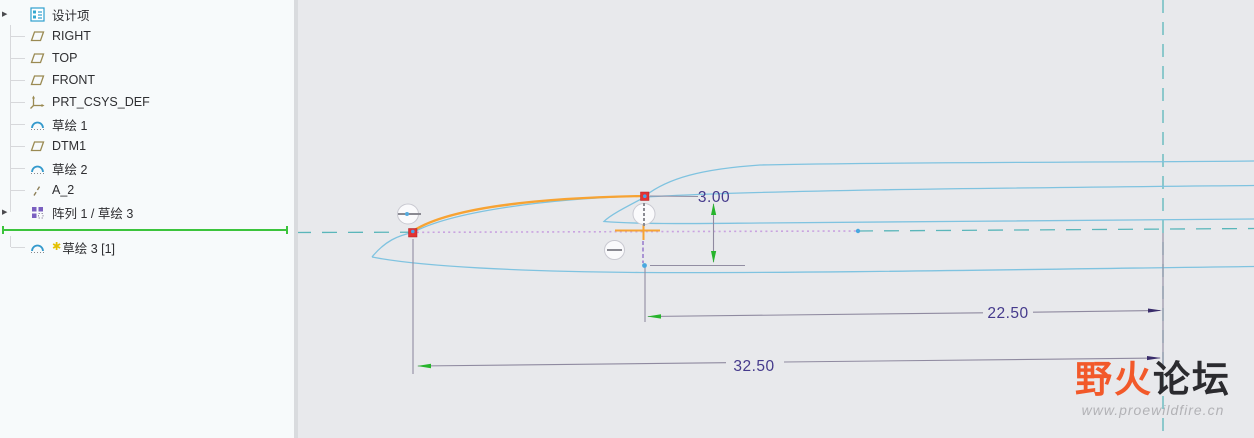 This screenshot has width=1254, height=438. I want to click on tree-item-sketch-1: 草绘 1, so click(147, 124).